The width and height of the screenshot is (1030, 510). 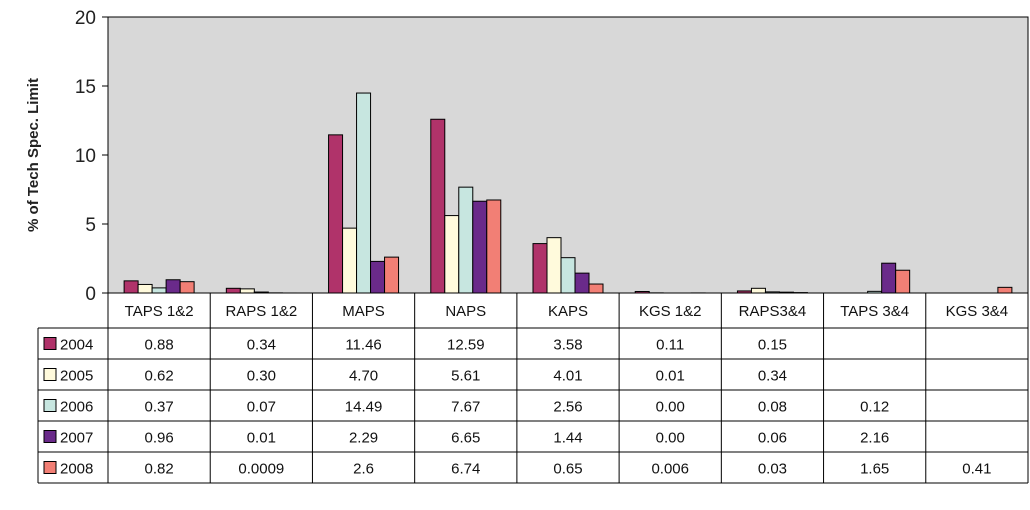 I want to click on legend-label: 2006, so click(x=76, y=407).